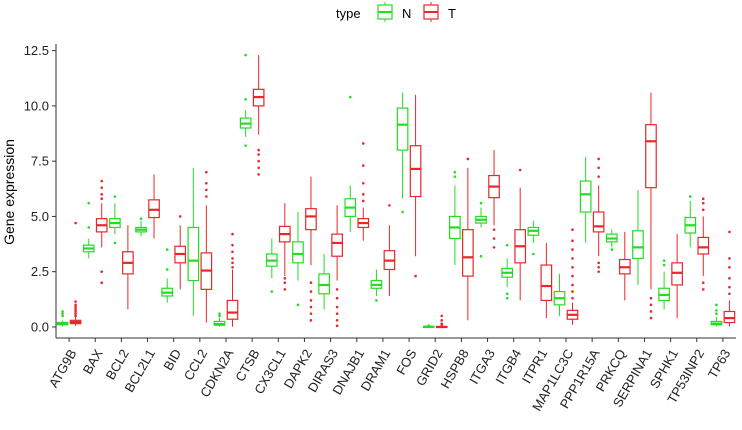 Image resolution: width=742 pixels, height=430 pixels. Describe the element at coordinates (624, 266) in the screenshot. I see `box-T-PRKCQ` at that location.